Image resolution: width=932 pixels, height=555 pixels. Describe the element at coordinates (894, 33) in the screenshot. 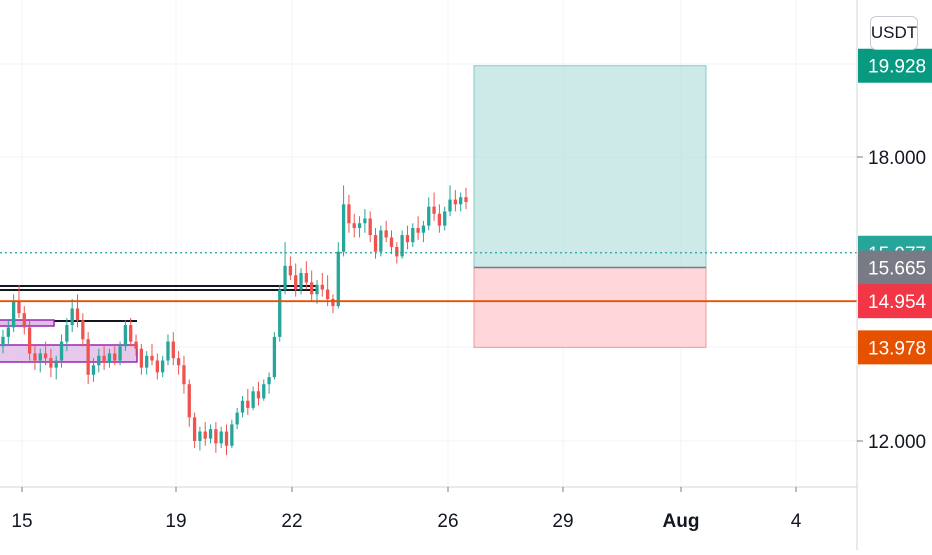

I see `currency-button: USDT` at that location.